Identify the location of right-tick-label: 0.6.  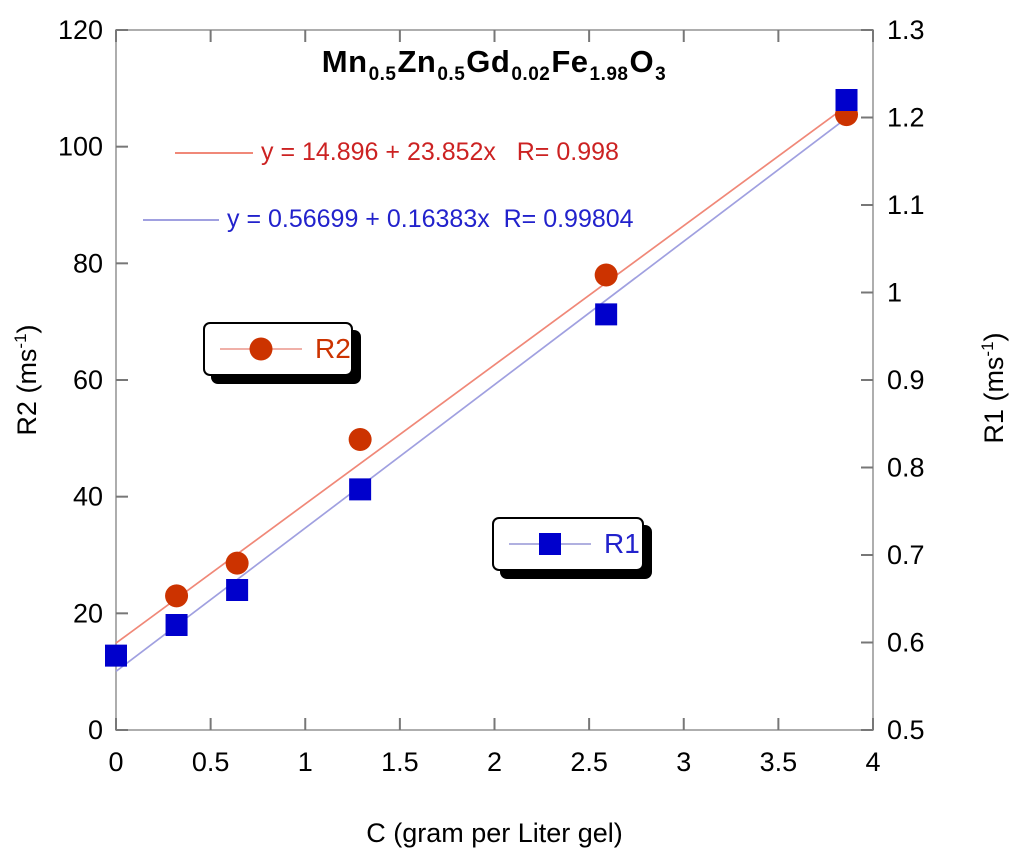
(906, 643).